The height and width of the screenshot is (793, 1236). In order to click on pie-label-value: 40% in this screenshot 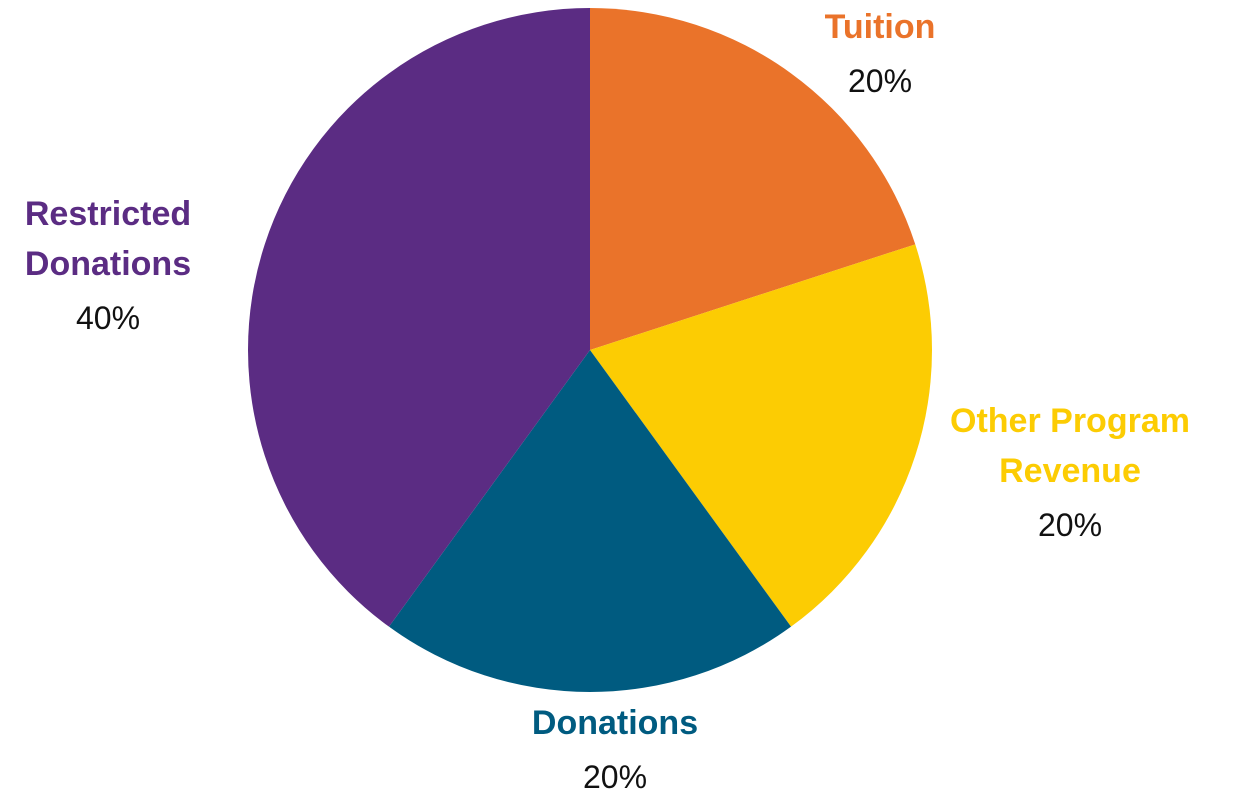, I will do `click(108, 318)`.